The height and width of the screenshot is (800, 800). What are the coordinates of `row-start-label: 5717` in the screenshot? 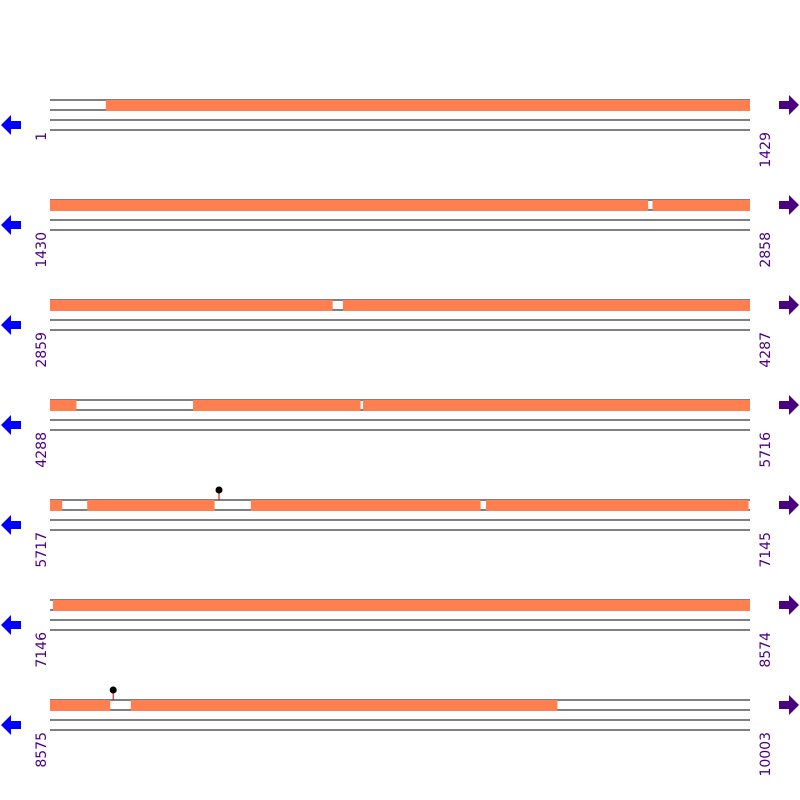 It's located at (42, 550).